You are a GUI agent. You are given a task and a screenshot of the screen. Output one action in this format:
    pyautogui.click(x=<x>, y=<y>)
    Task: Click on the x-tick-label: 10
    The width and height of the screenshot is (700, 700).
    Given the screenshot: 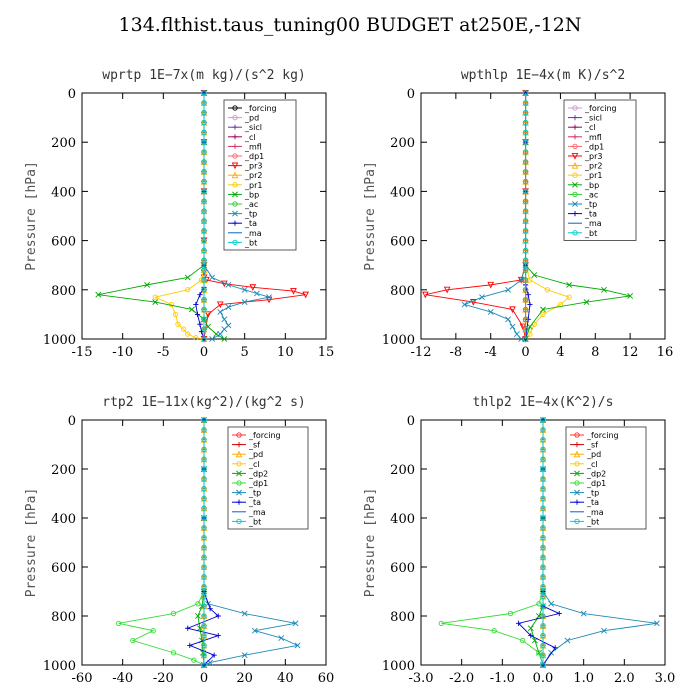 What is the action you would take?
    pyautogui.click(x=285, y=352)
    